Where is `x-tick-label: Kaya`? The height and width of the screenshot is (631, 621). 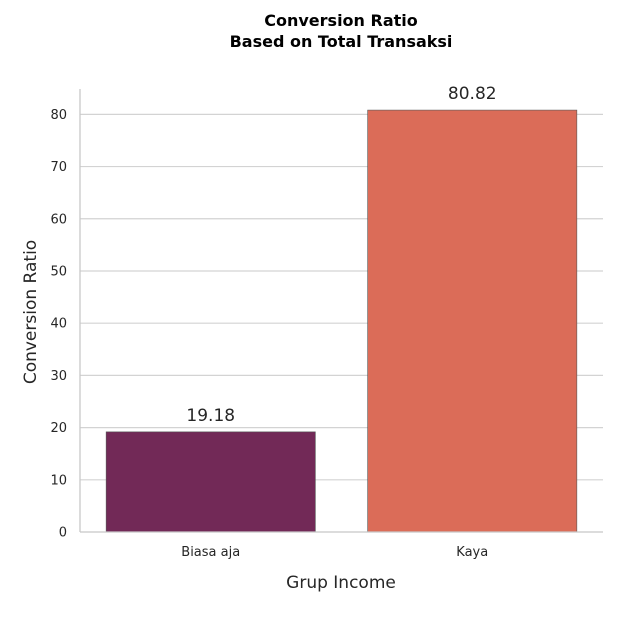
x-tick-label: Kaya is located at coordinates (472, 552).